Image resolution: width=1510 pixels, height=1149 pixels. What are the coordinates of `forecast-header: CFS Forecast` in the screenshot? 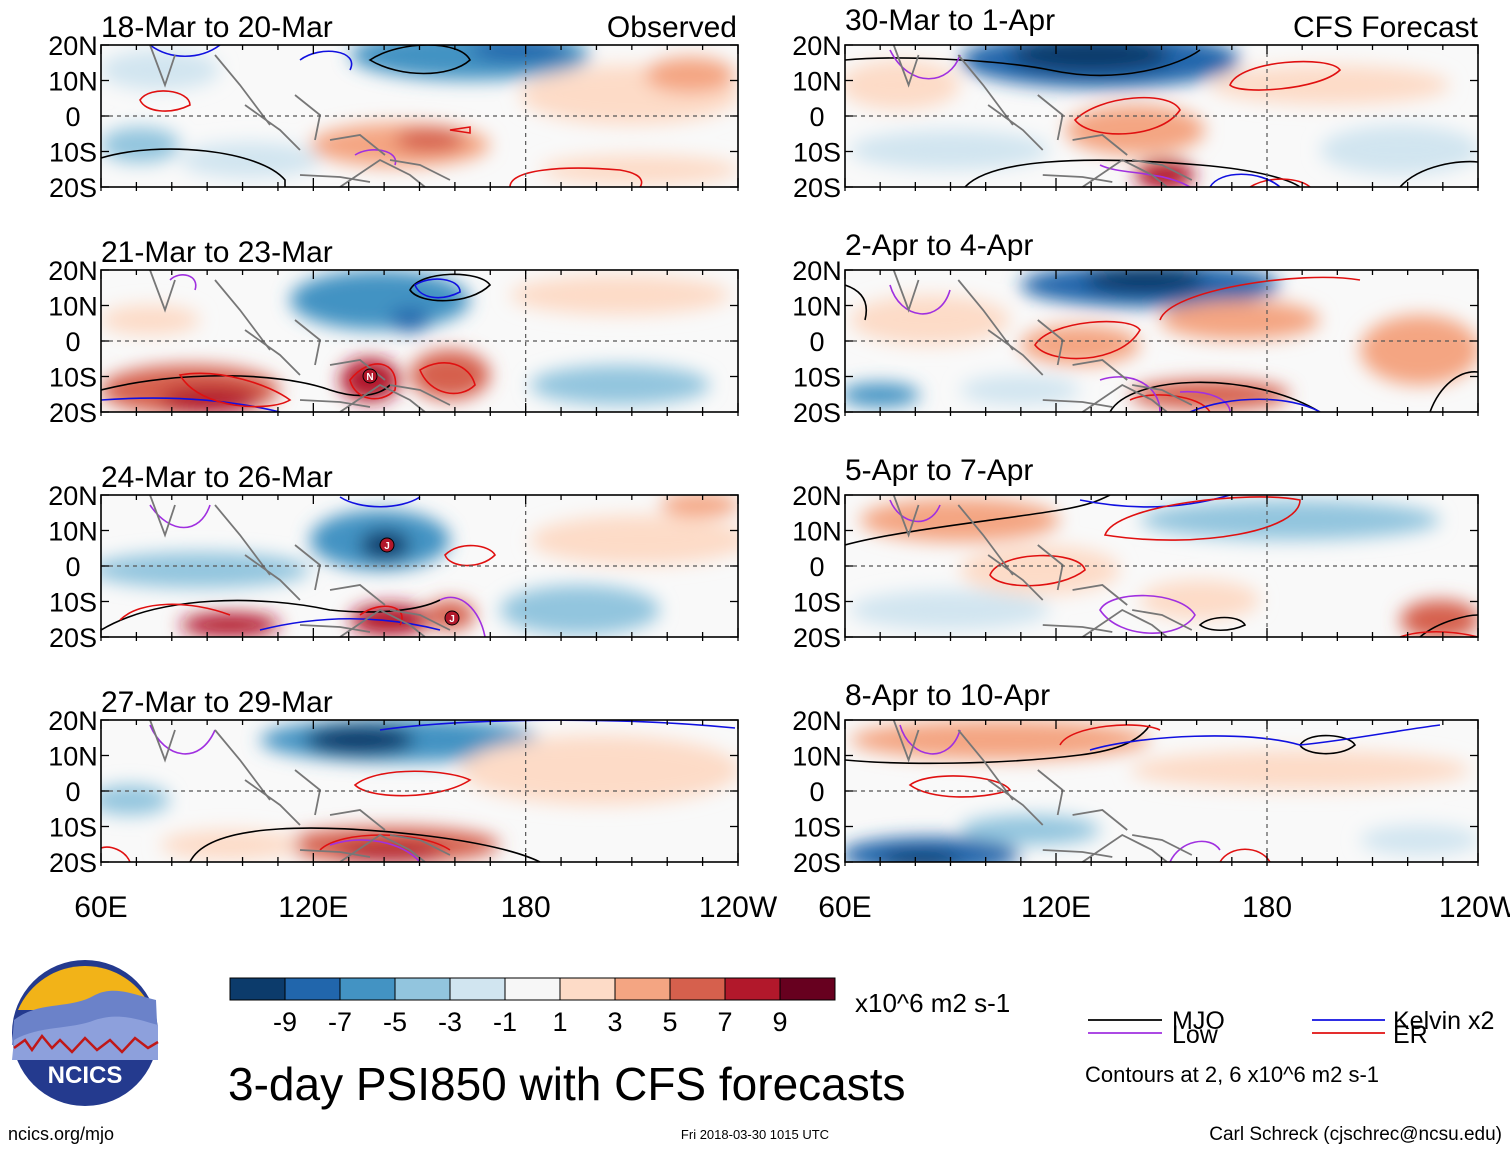 It's located at (1386, 27).